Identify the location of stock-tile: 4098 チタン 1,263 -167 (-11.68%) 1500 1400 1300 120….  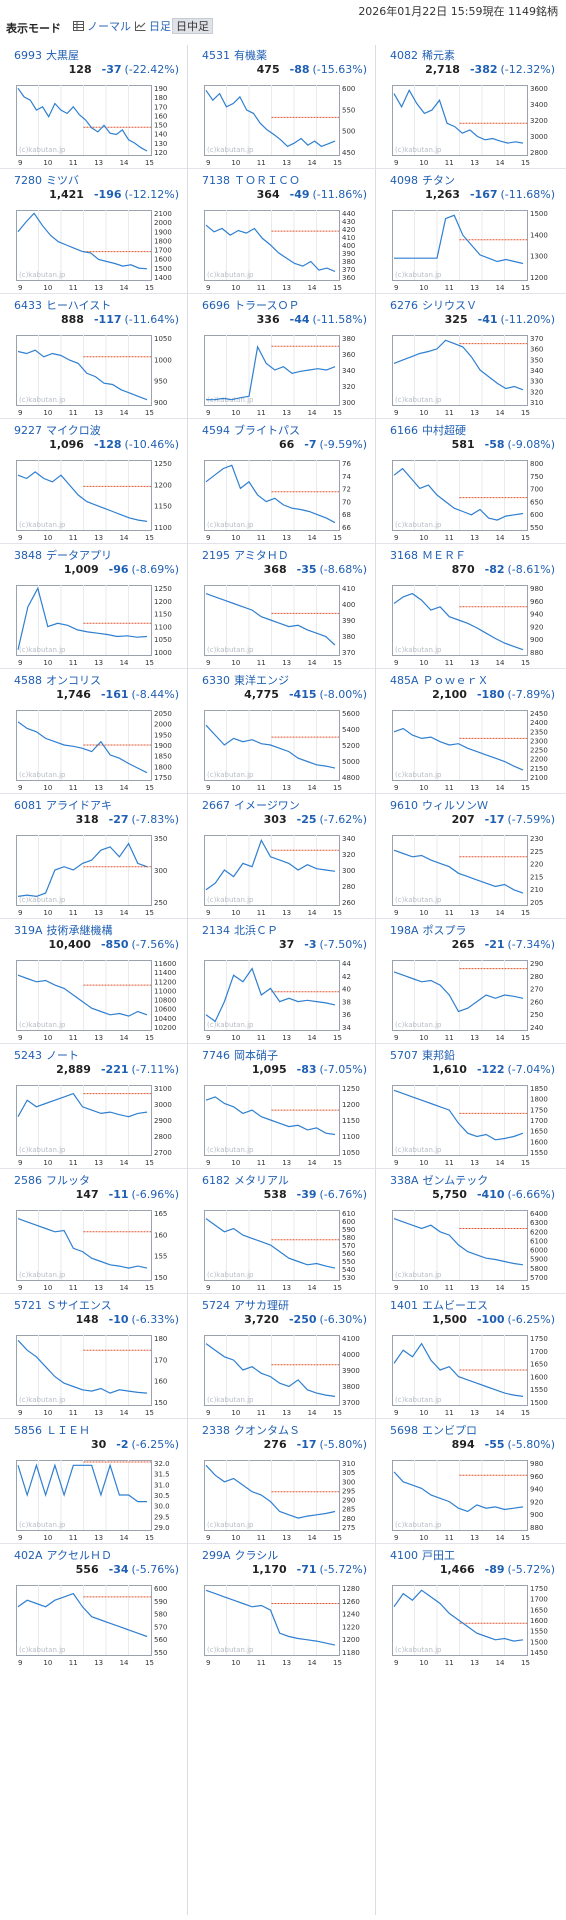
(469, 232).